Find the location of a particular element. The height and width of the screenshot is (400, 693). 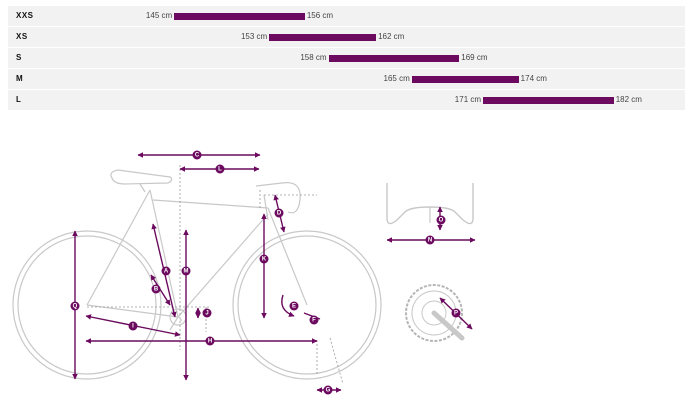

svg-text: G is located at coordinates (328, 391).